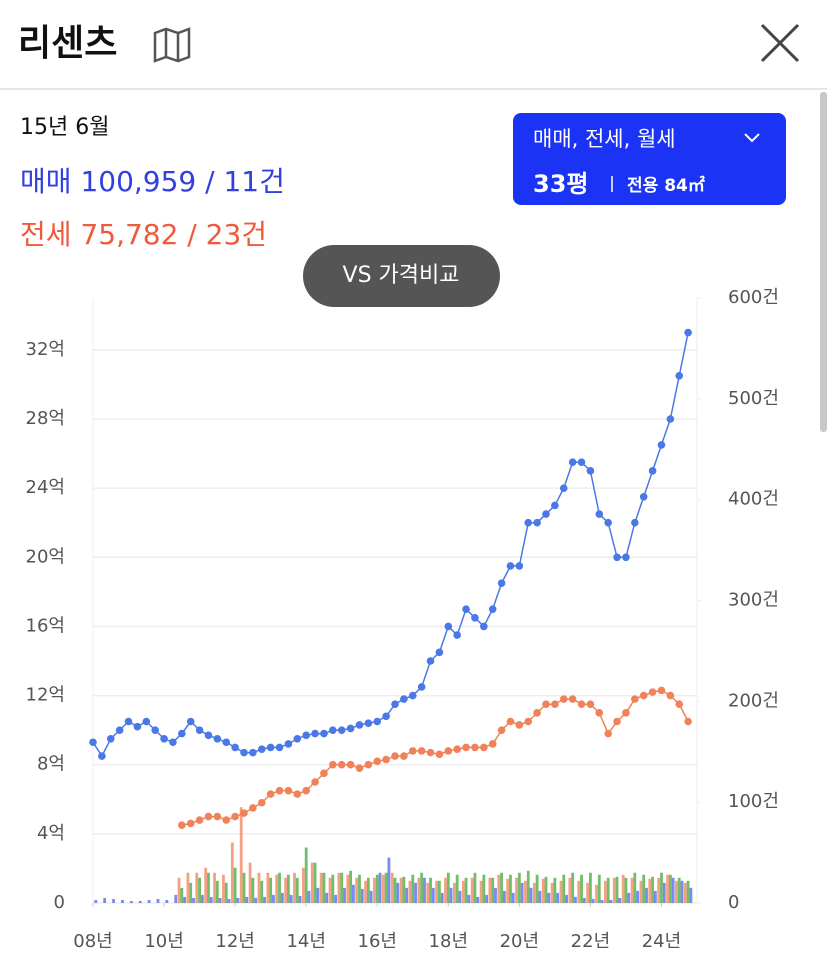  I want to click on x-tick-label: 12년, so click(234, 941).